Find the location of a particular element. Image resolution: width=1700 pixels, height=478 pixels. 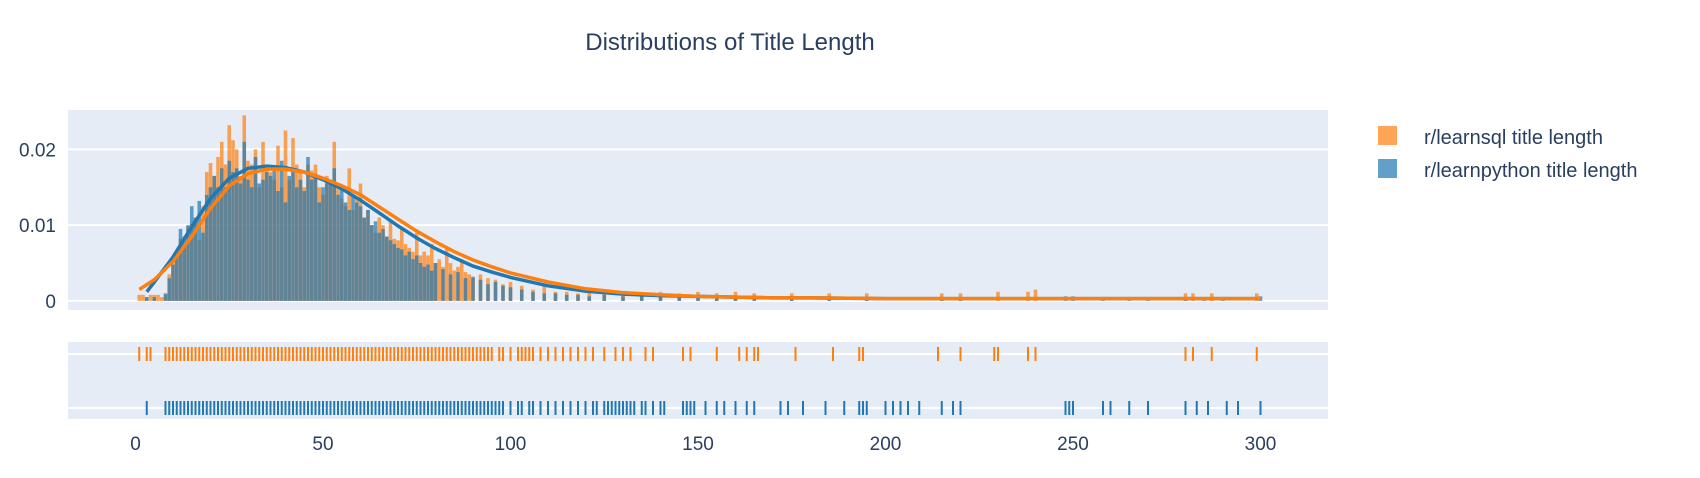

x-tick-label: 100 is located at coordinates (511, 444).